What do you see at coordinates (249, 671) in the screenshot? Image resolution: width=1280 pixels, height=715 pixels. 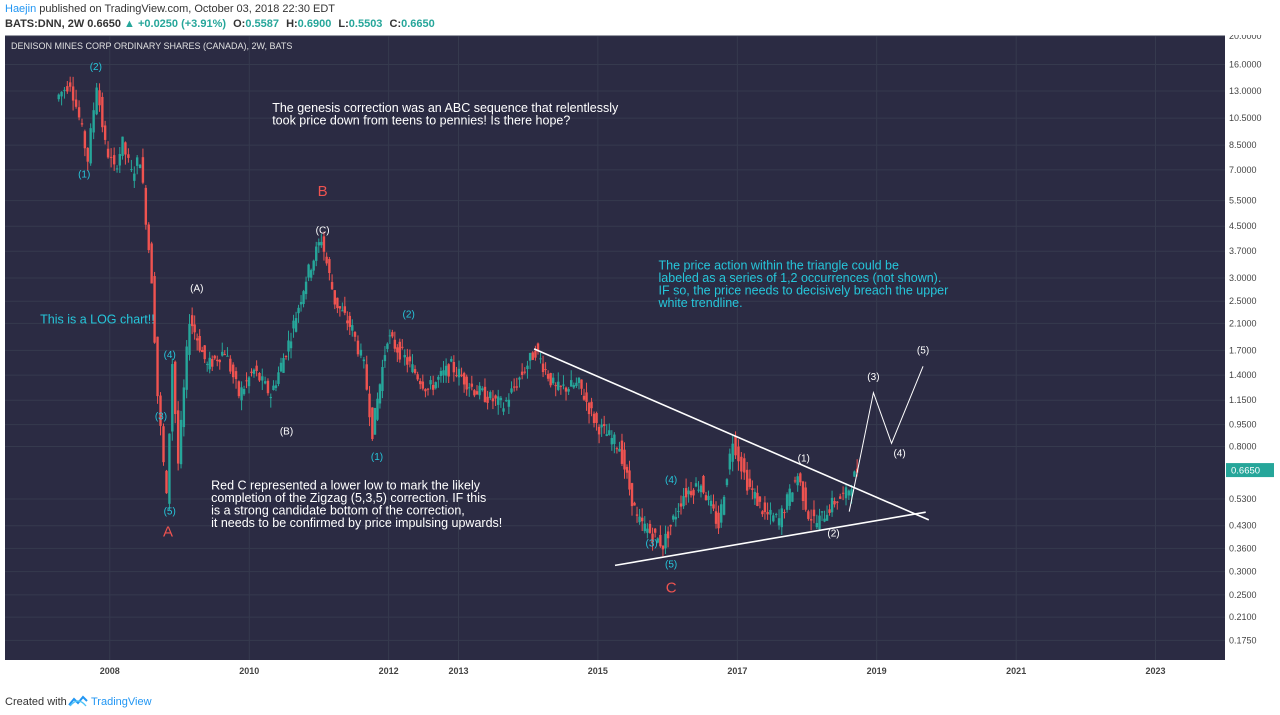 I see `x-tick-label: 2010` at bounding box center [249, 671].